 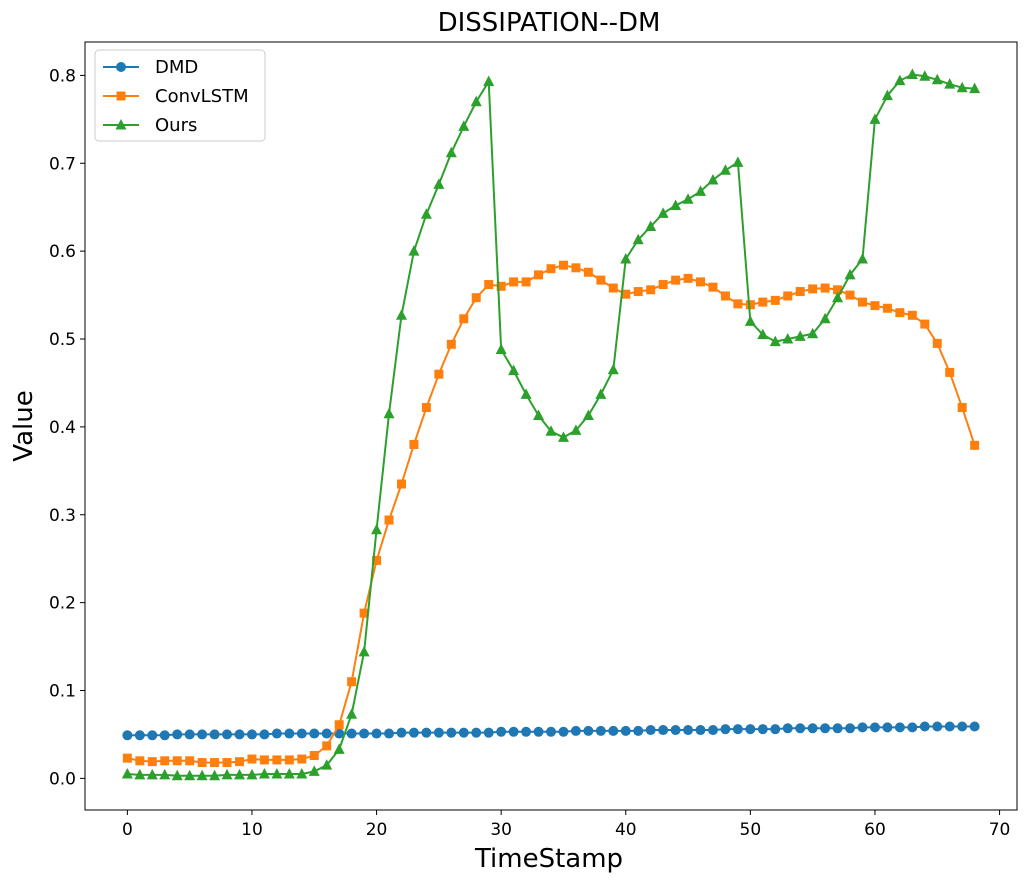 I want to click on legend-item-dmd: DMD, so click(x=150, y=67).